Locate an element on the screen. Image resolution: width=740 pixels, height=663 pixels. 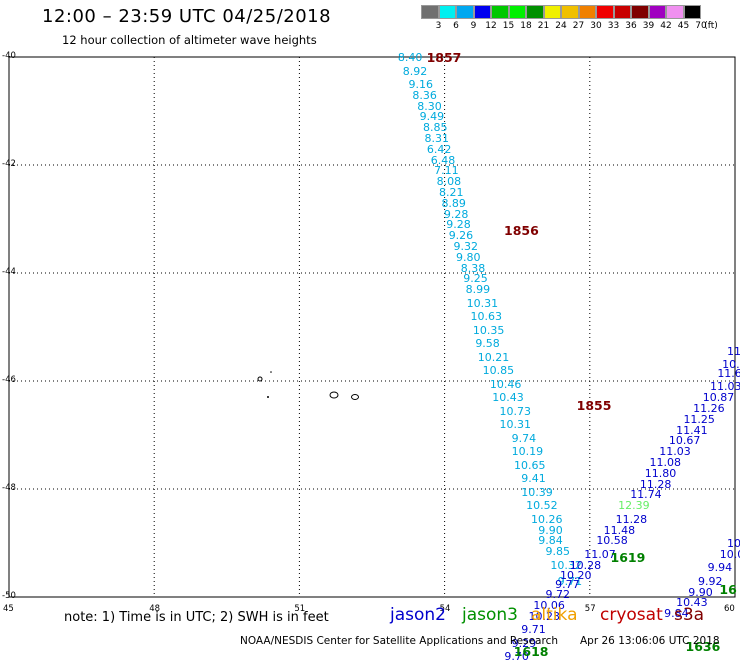
wave-height-point: 10.39 is located at coordinates (537, 492).